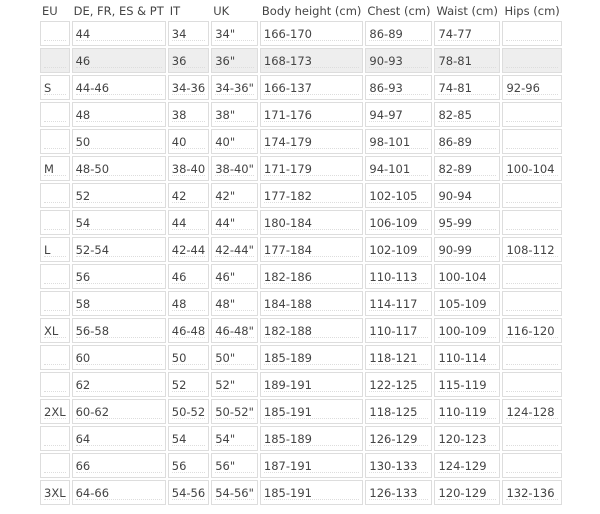 Image resolution: width=600 pixels, height=514 pixels. I want to click on table-cell: 118-121, so click(399, 357).